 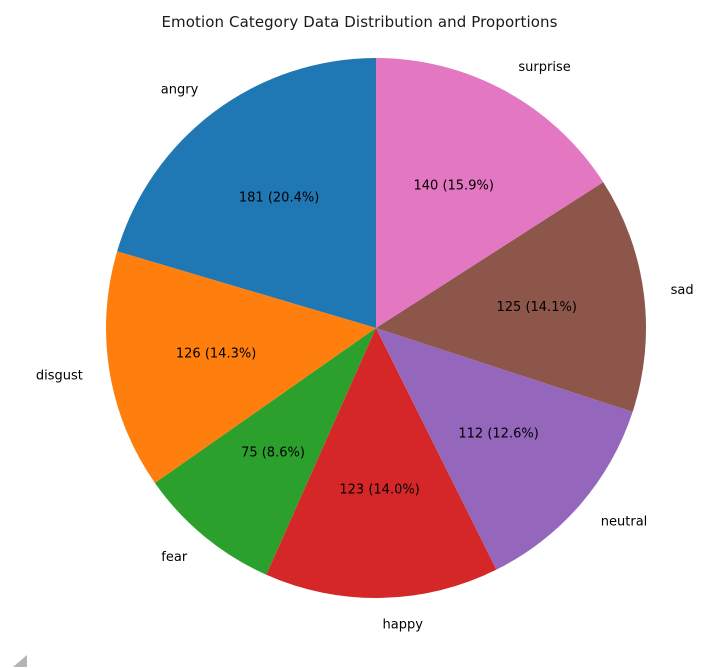 I want to click on pie-slice-disgust, so click(x=240, y=367).